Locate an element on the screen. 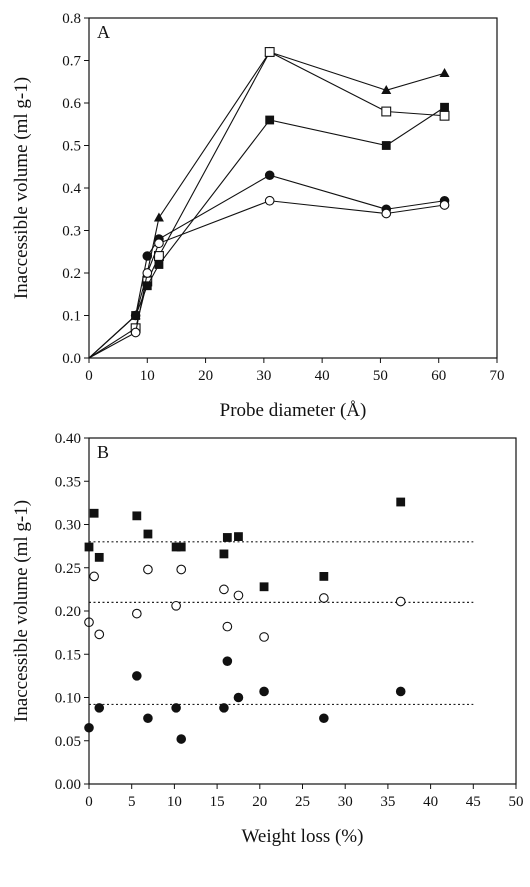  b-y-tick-label: 0.30 is located at coordinates (68, 526).